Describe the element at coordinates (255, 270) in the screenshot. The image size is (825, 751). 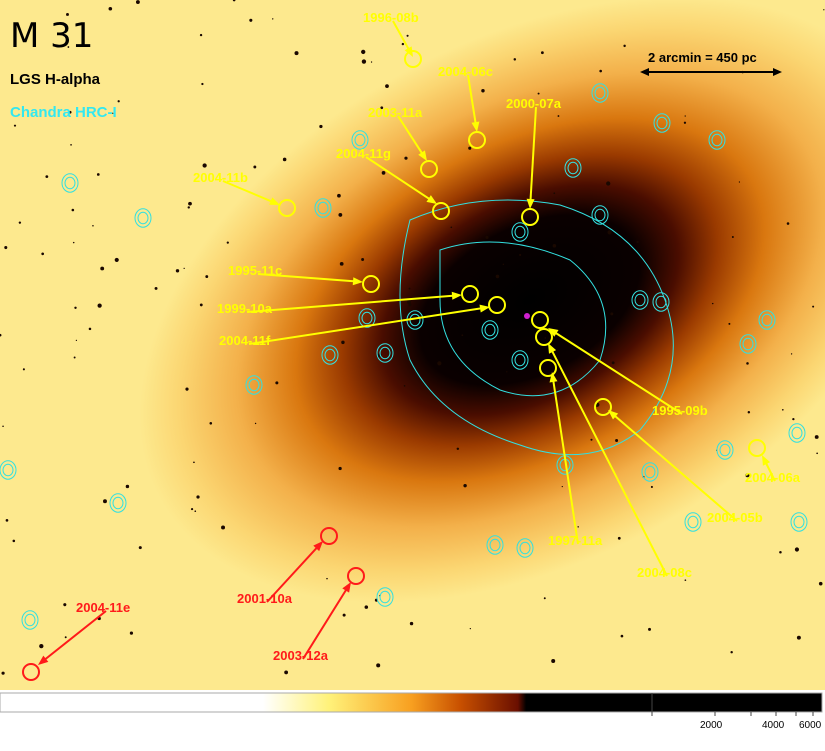
I see `nova-label: 1995-11c` at that location.